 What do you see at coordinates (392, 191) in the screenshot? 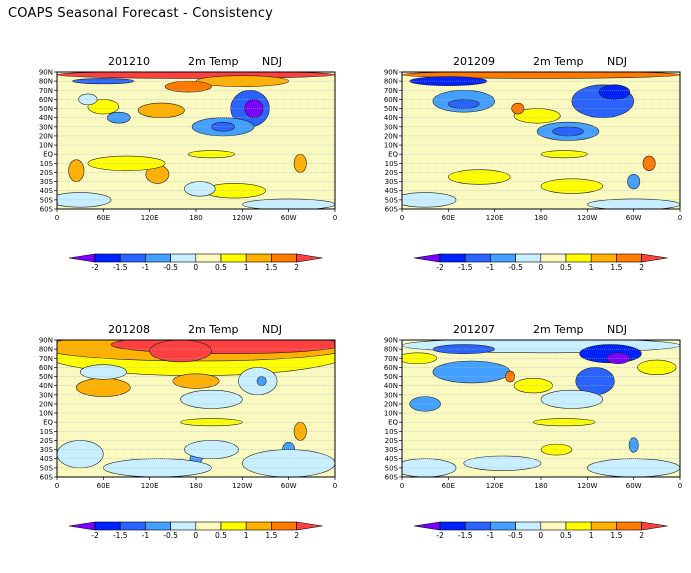
I see `y-tick-label: 40S` at bounding box center [392, 191].